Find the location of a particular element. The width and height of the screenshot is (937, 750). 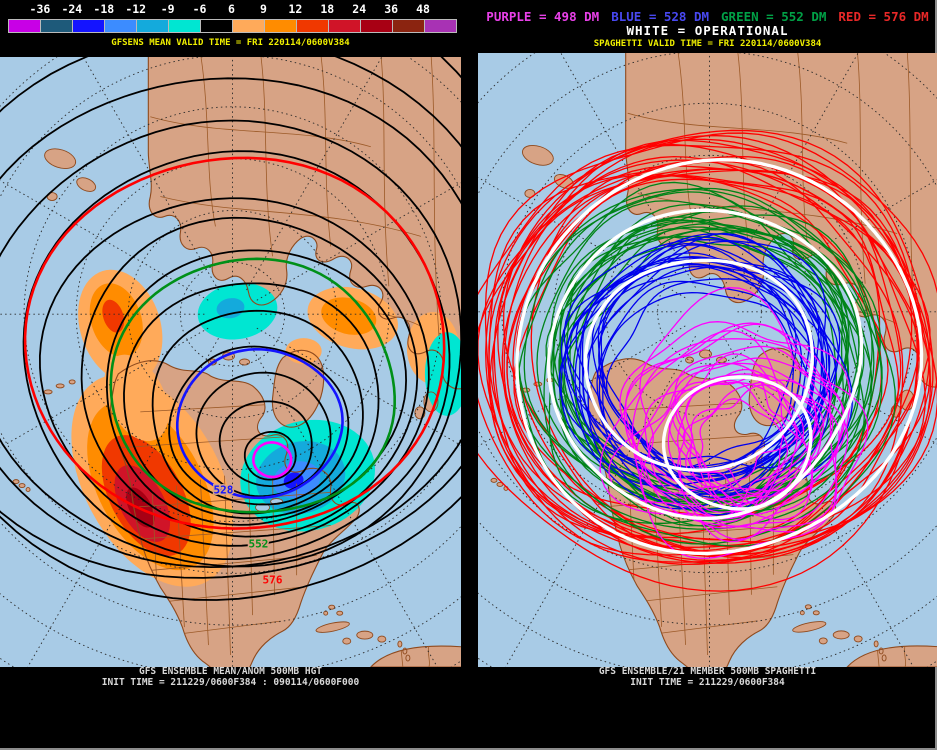

colorbar-tick-label: 6 is located at coordinates (231, 9).